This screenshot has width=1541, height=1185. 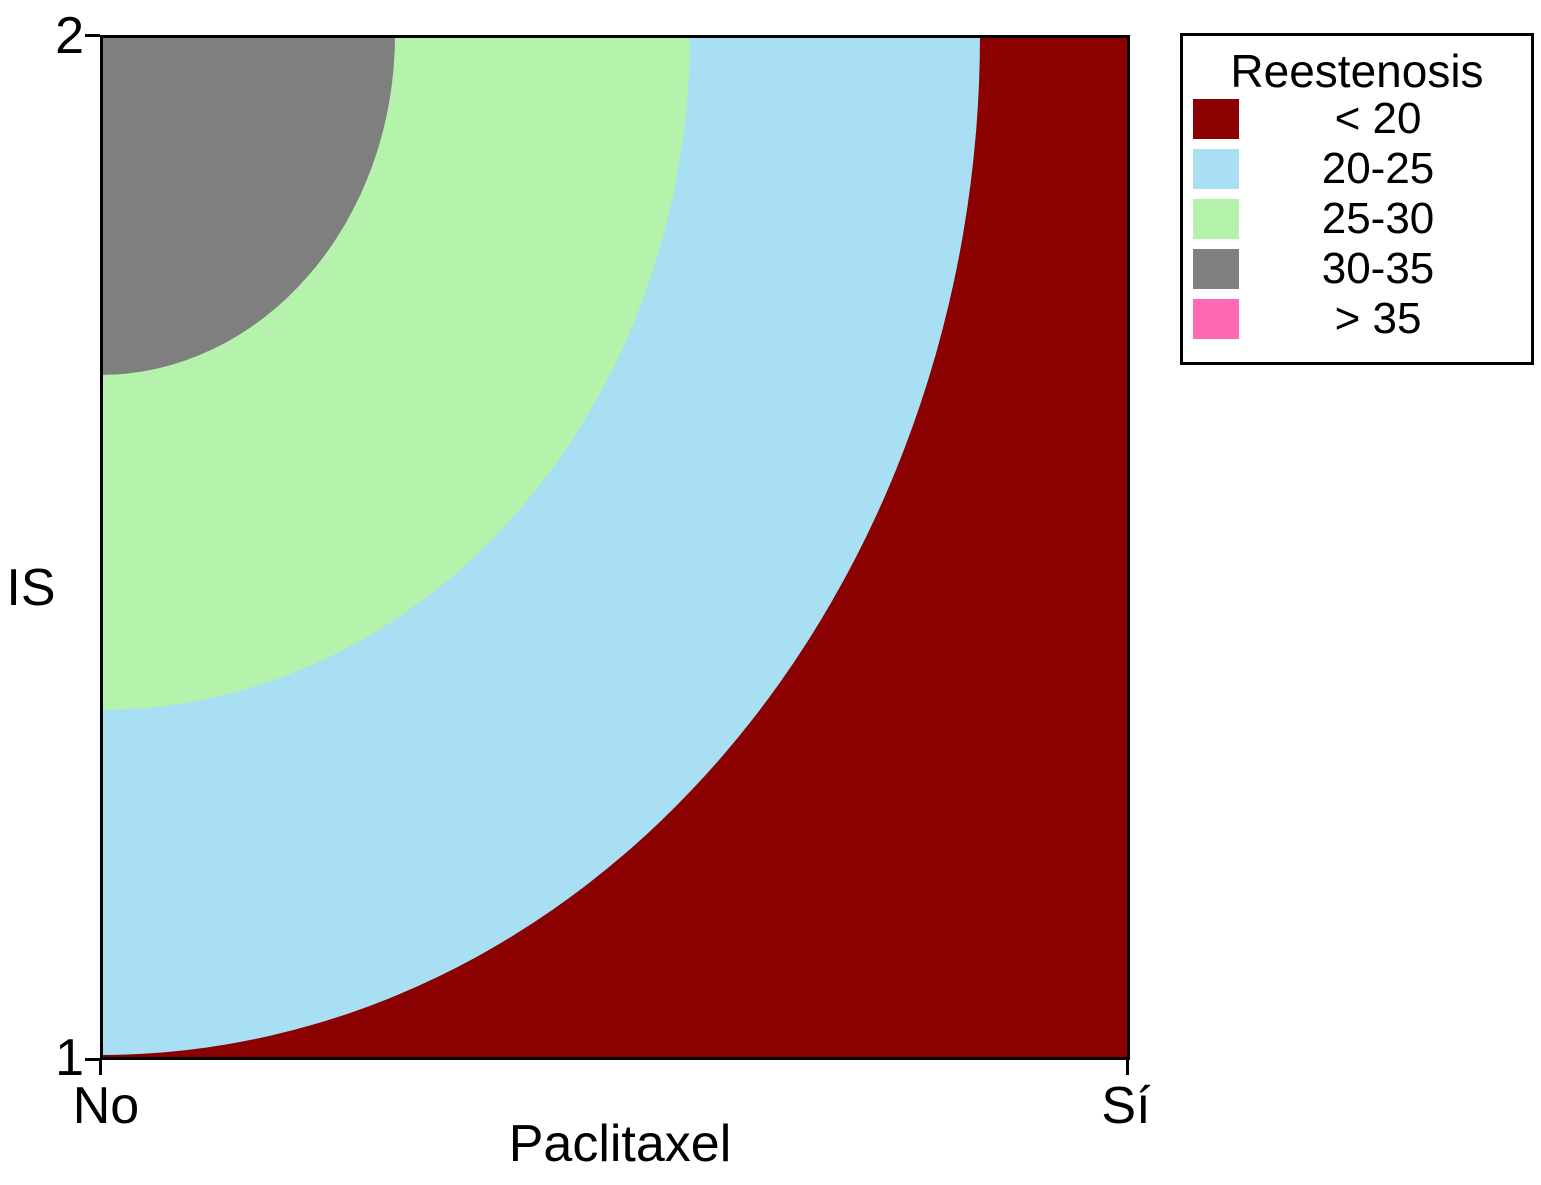 What do you see at coordinates (100, 1067) in the screenshot?
I see `x-tick-left` at bounding box center [100, 1067].